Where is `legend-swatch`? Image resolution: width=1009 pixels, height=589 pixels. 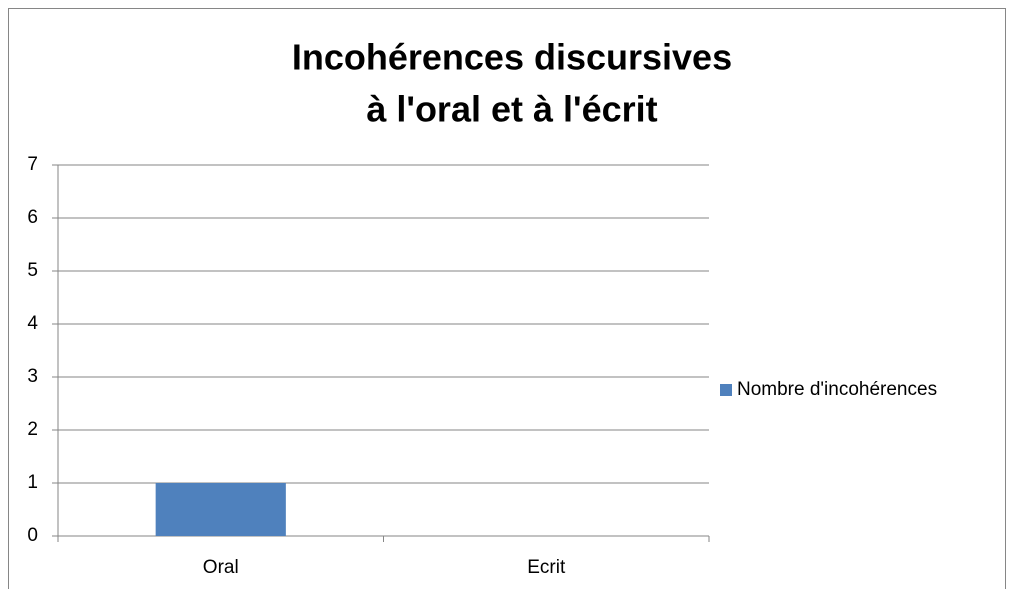
legend-swatch is located at coordinates (726, 390).